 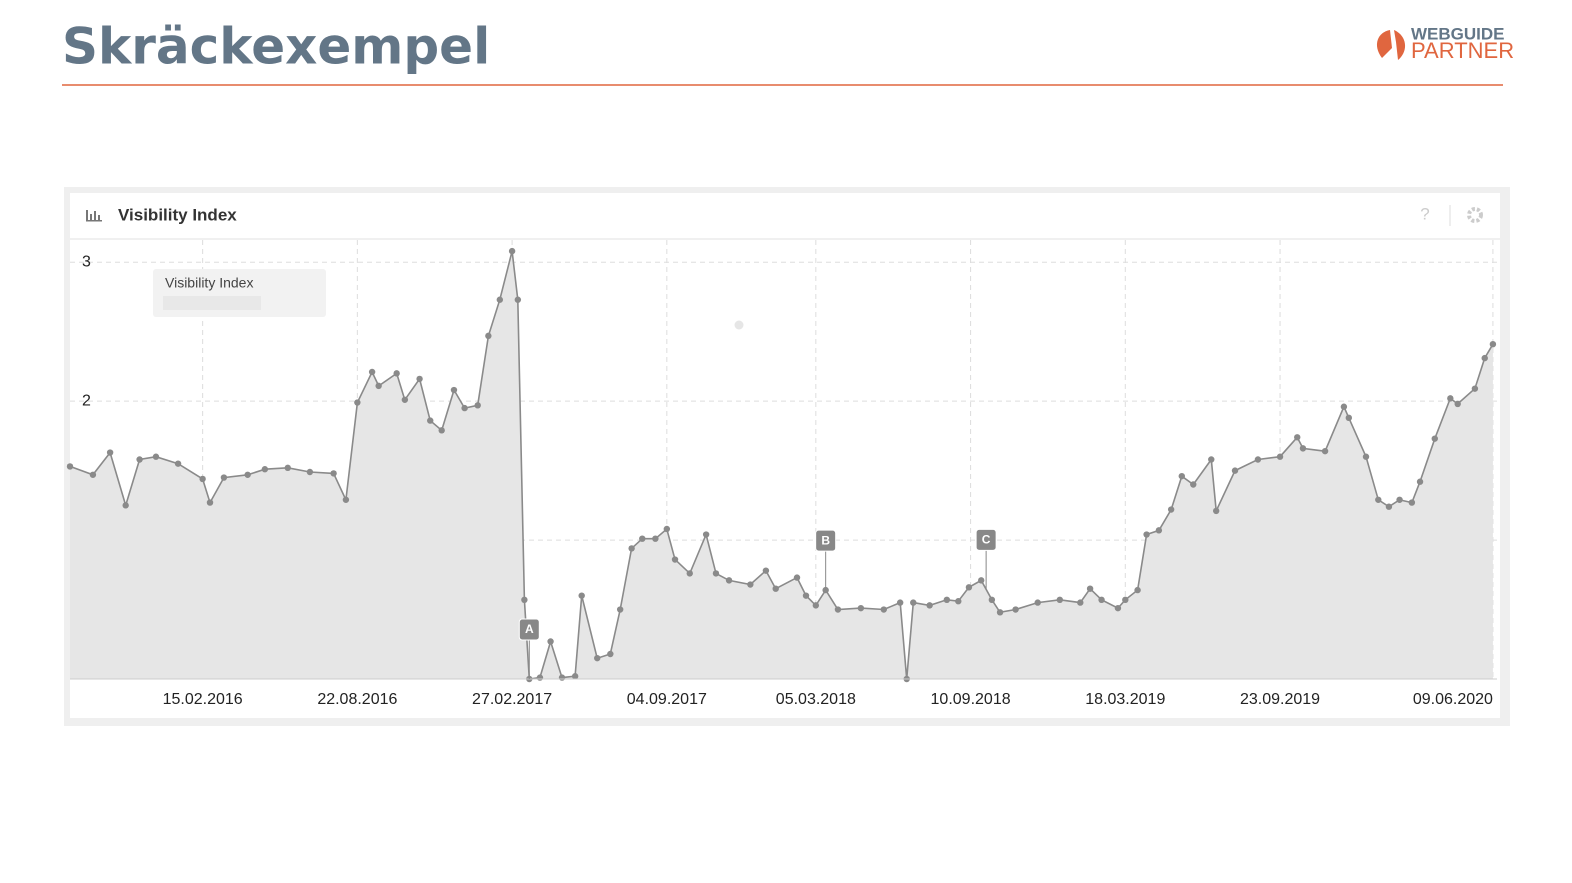 What do you see at coordinates (1453, 699) in the screenshot?
I see `x-tick-label: 09.06.2020` at bounding box center [1453, 699].